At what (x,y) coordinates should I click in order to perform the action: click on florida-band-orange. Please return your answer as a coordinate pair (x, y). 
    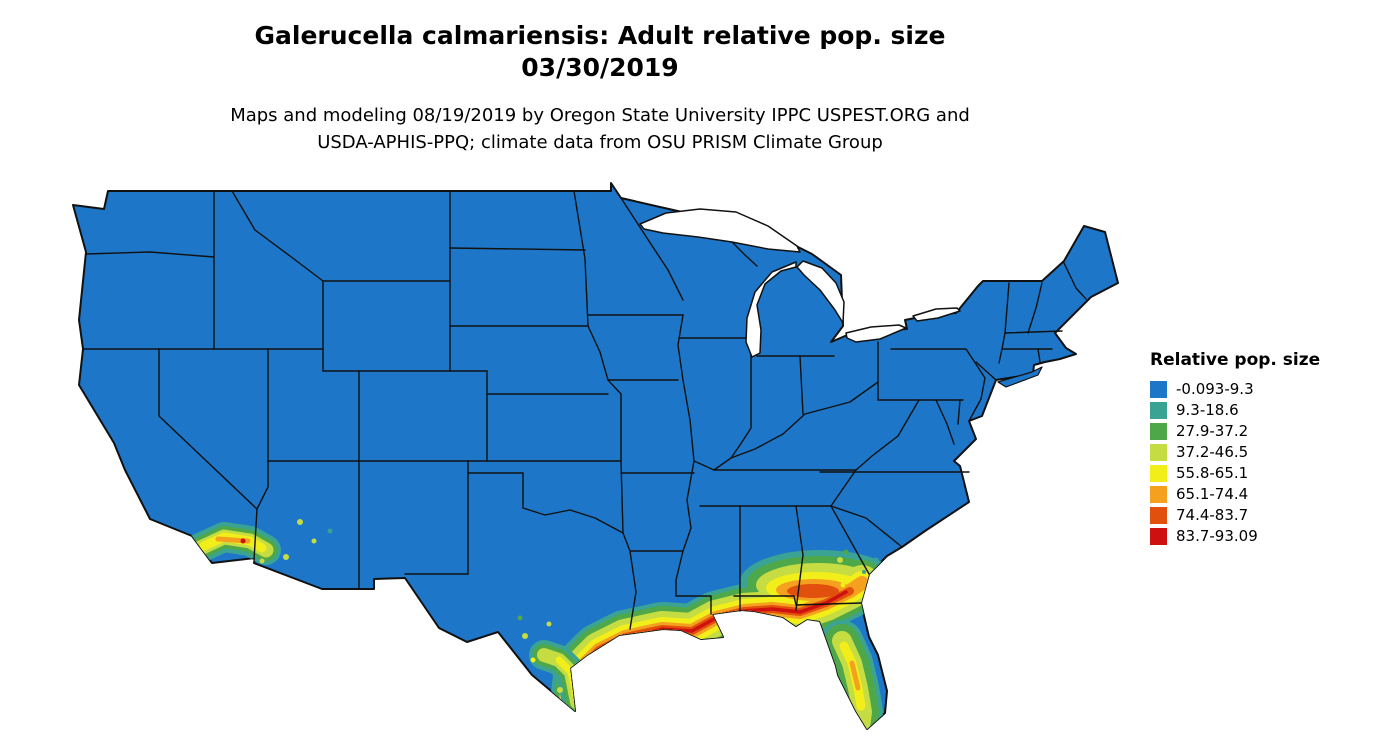
    Looking at the image, I should click on (855, 675).